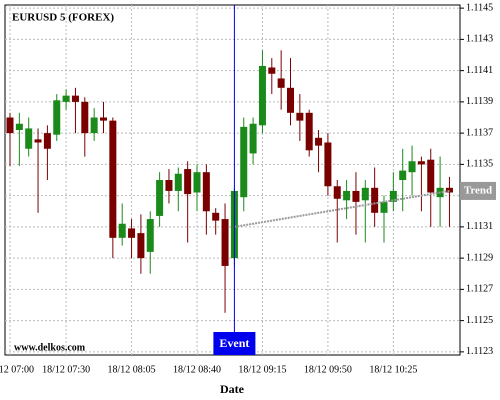 The height and width of the screenshot is (400, 500). Describe the element at coordinates (328, 369) in the screenshot. I see `x-tick-label: 18/12 09:50` at that location.